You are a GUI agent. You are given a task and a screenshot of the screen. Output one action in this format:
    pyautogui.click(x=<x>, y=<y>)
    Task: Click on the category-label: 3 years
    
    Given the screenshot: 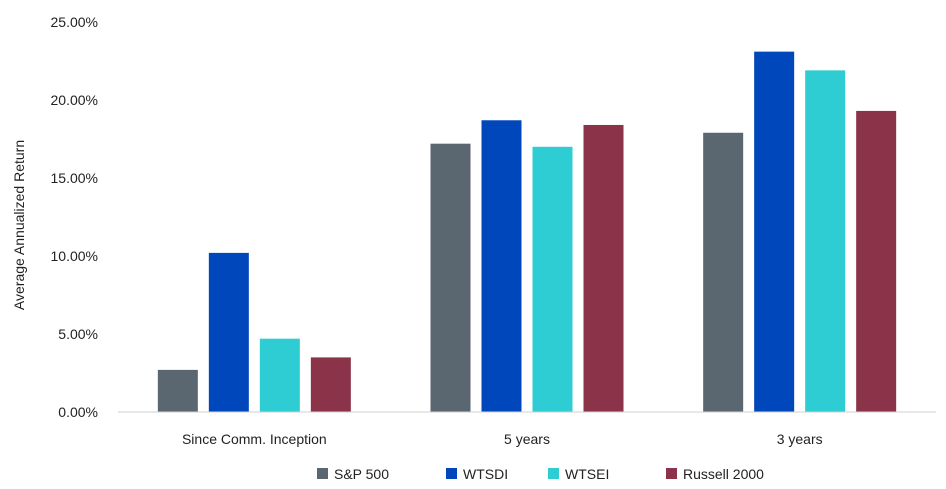 What is the action you would take?
    pyautogui.click(x=800, y=439)
    